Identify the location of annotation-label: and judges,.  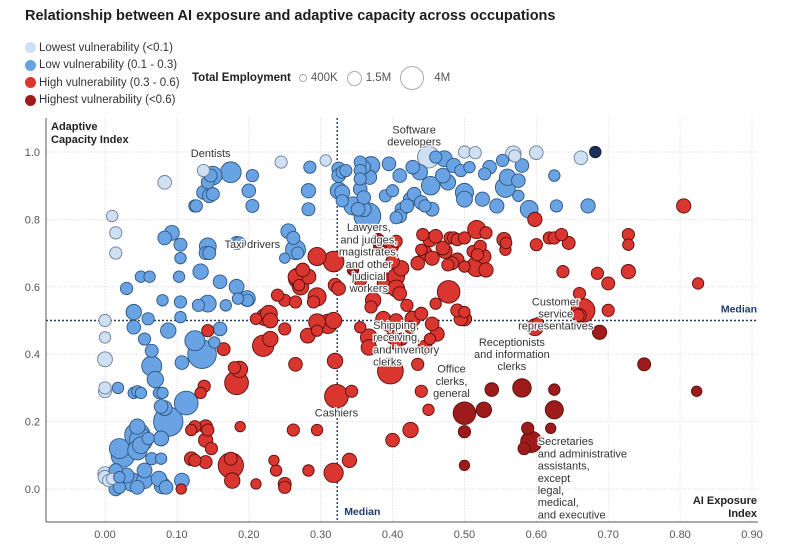
(368, 240).